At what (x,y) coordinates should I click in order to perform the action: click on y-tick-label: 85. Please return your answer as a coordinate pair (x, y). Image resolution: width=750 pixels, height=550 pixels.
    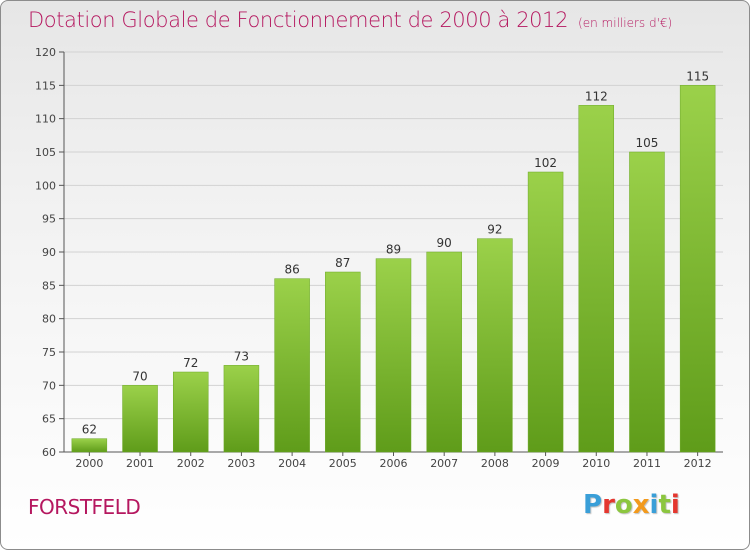
    Looking at the image, I should click on (49, 285).